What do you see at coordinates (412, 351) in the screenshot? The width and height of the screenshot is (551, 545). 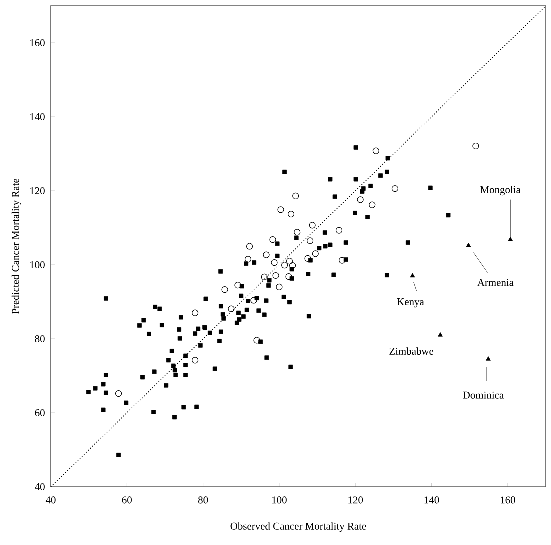 I see `annotation: Zimbabwe` at bounding box center [412, 351].